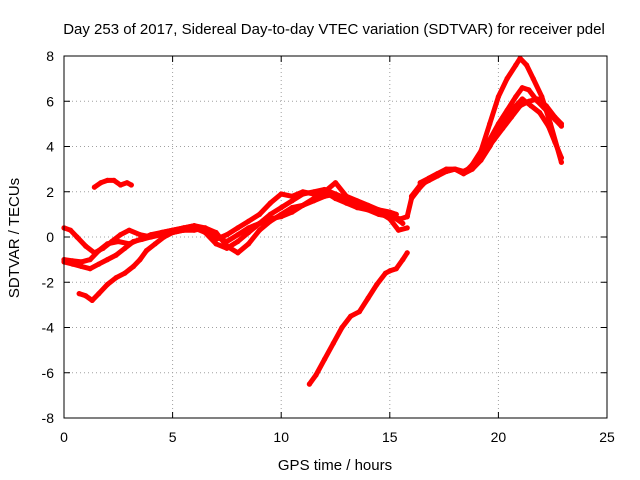 This screenshot has width=640, height=480. Describe the element at coordinates (48, 373) in the screenshot. I see `y-tick-label: -6` at that location.